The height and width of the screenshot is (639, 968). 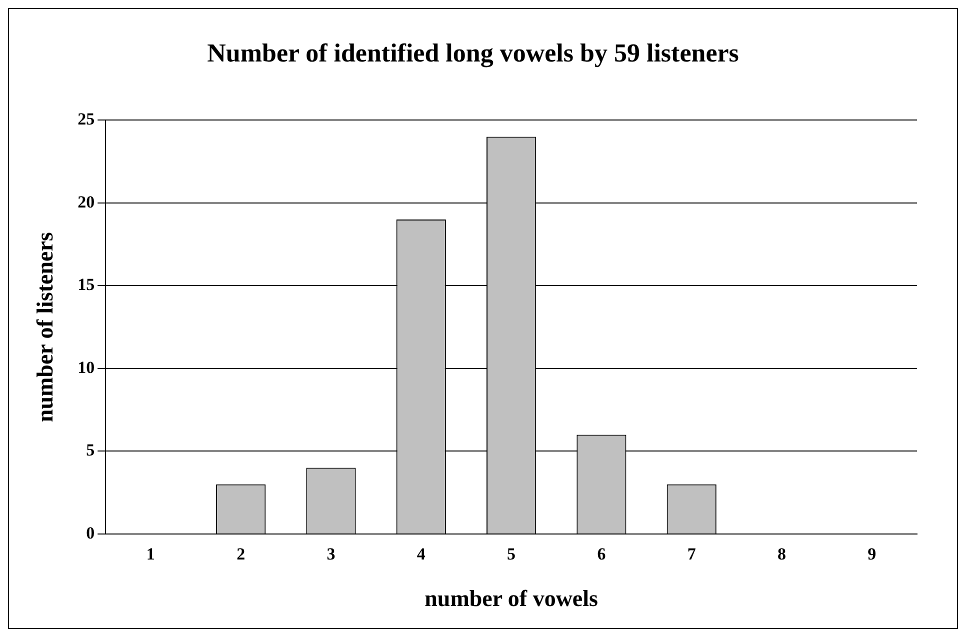 What do you see at coordinates (86, 284) in the screenshot?
I see `y-tick-label: 15` at bounding box center [86, 284].